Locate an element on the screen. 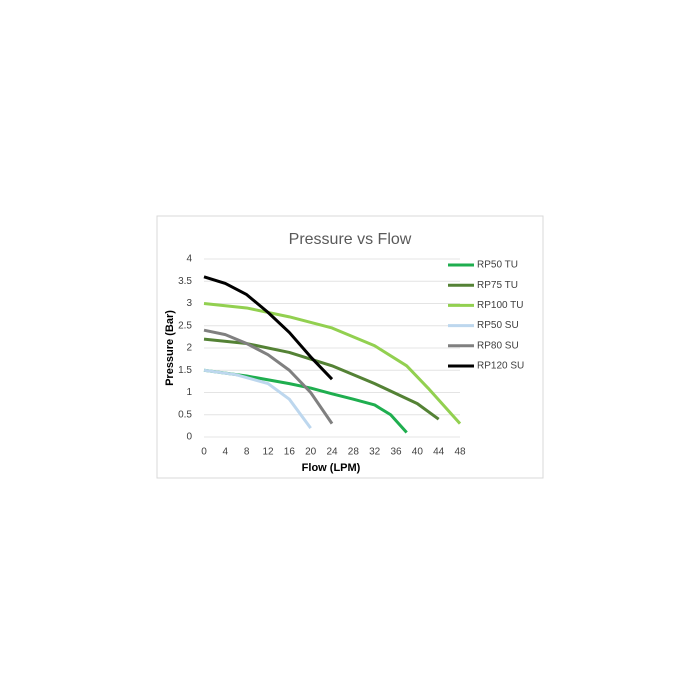 The height and width of the screenshot is (700, 700). x-tick-label: 28 is located at coordinates (354, 452).